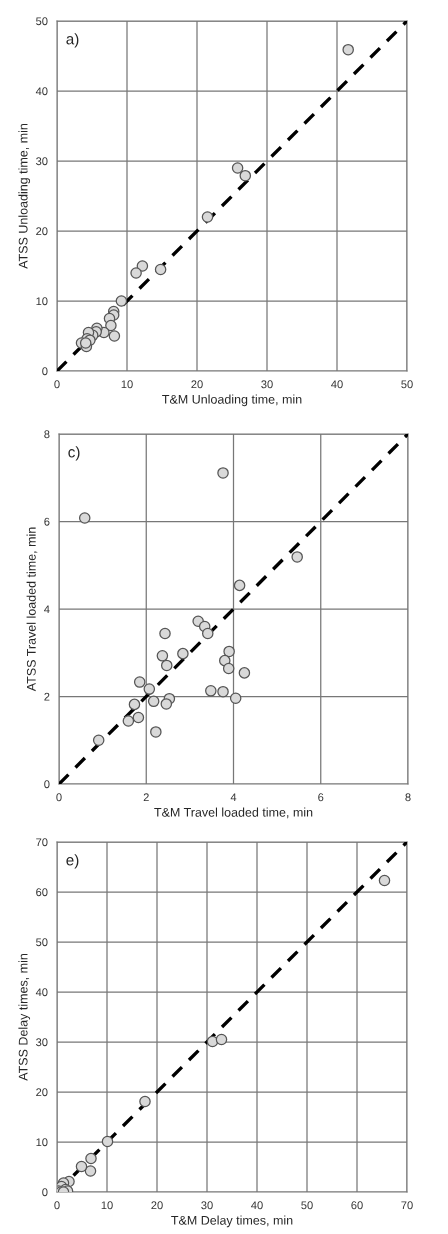 This screenshot has width=448, height=1234. I want to click on x-axis-title: T&M Delay times, min, so click(232, 1221).